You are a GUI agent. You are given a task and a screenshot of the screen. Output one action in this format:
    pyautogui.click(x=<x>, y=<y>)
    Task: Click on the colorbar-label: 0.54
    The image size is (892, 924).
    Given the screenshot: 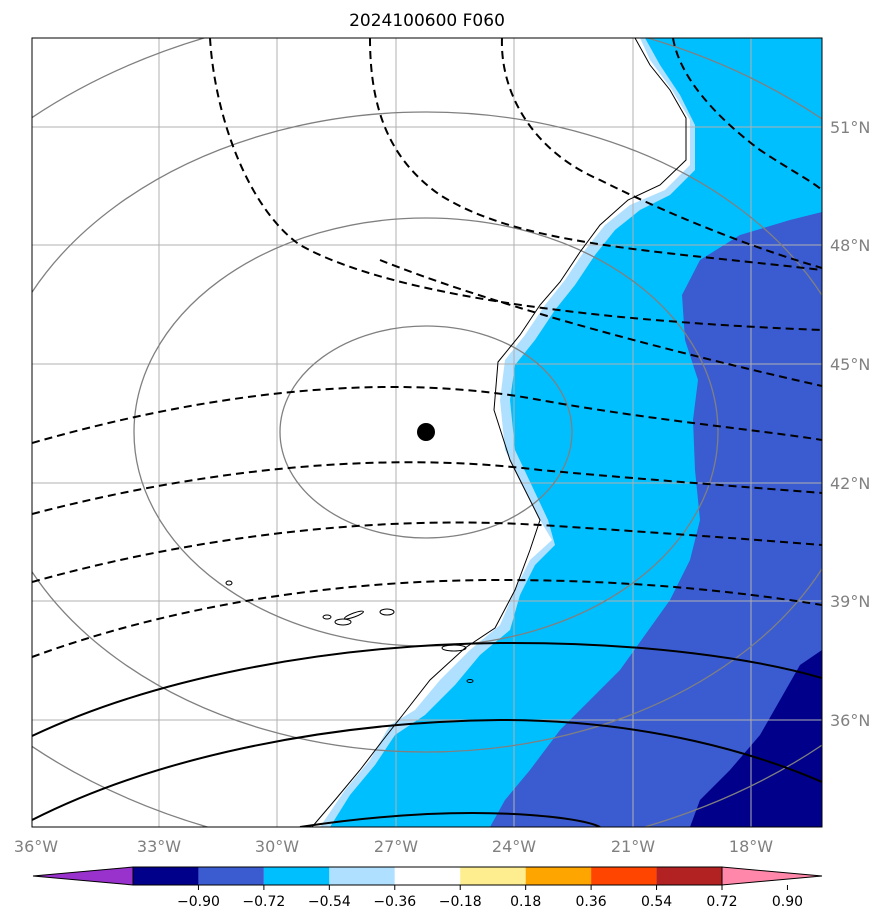 What is the action you would take?
    pyautogui.click(x=656, y=902)
    